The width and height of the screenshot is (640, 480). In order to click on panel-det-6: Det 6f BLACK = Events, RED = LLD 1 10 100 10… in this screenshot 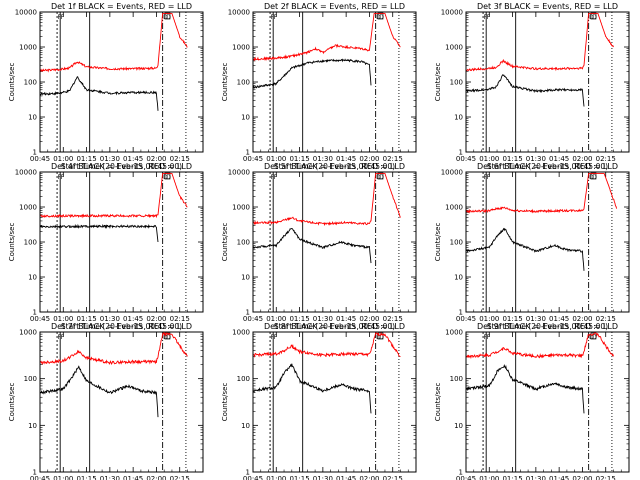, I will do `click(532, 246)`.